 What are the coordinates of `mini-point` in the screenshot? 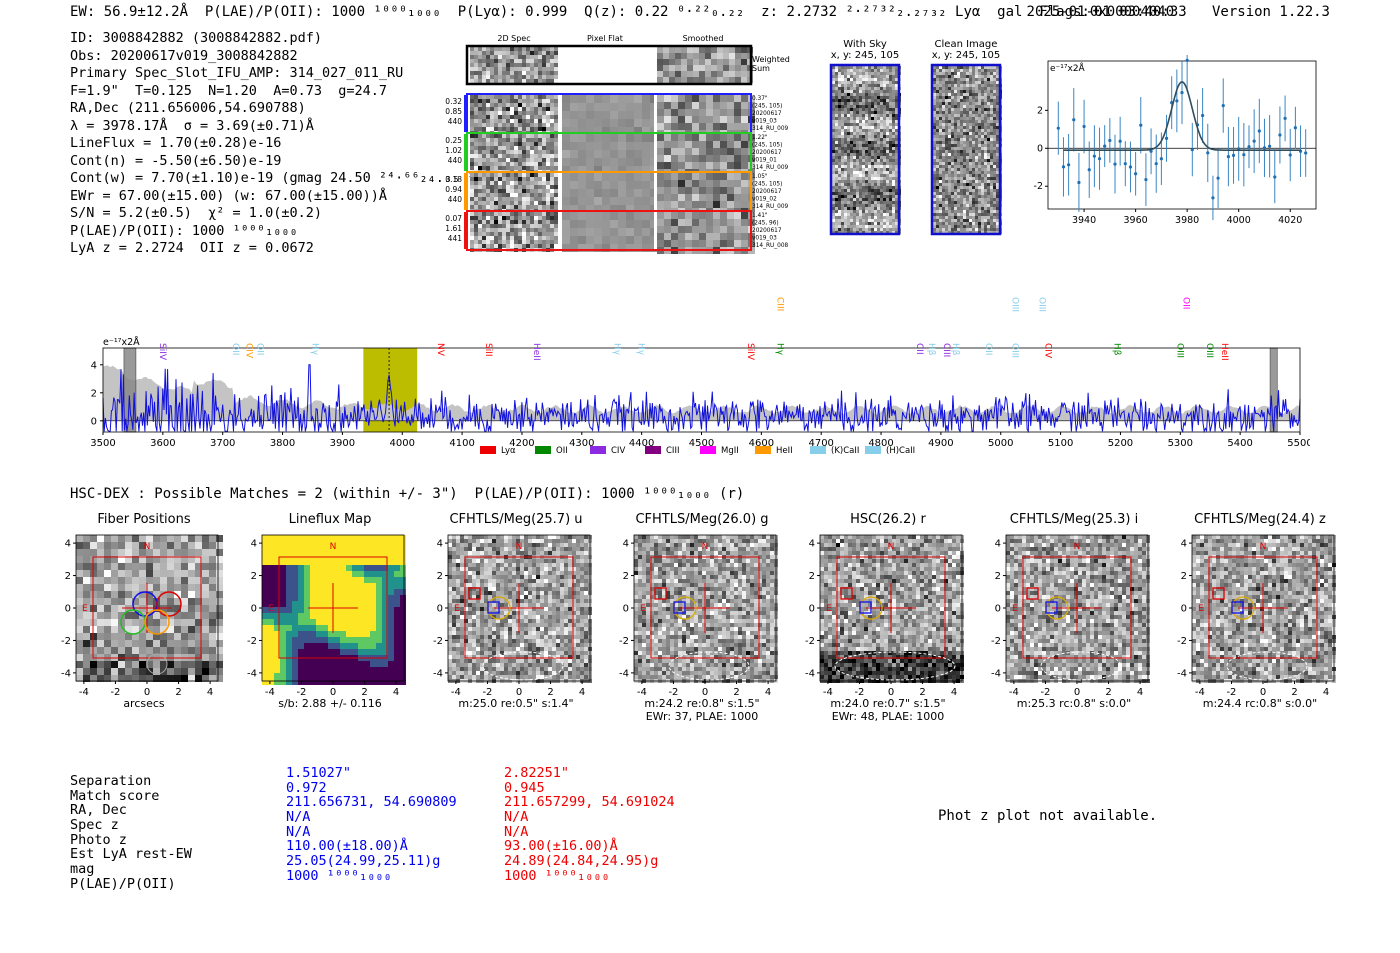 It's located at (1069, 165).